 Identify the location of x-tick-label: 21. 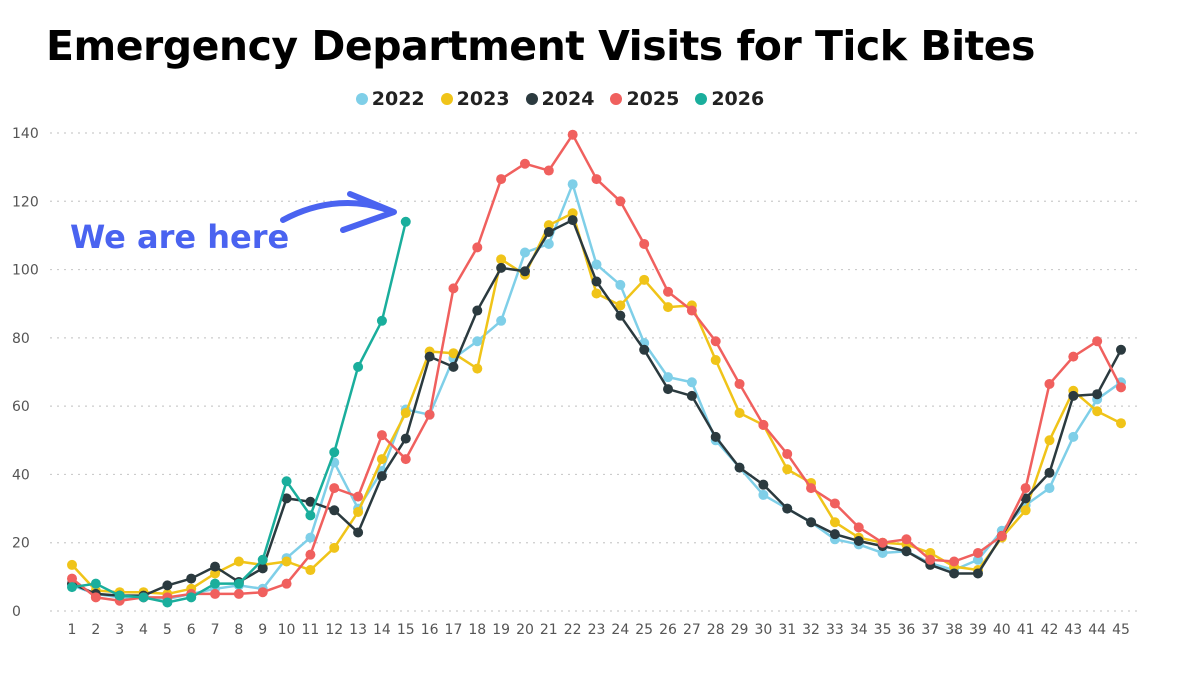
(549, 630).